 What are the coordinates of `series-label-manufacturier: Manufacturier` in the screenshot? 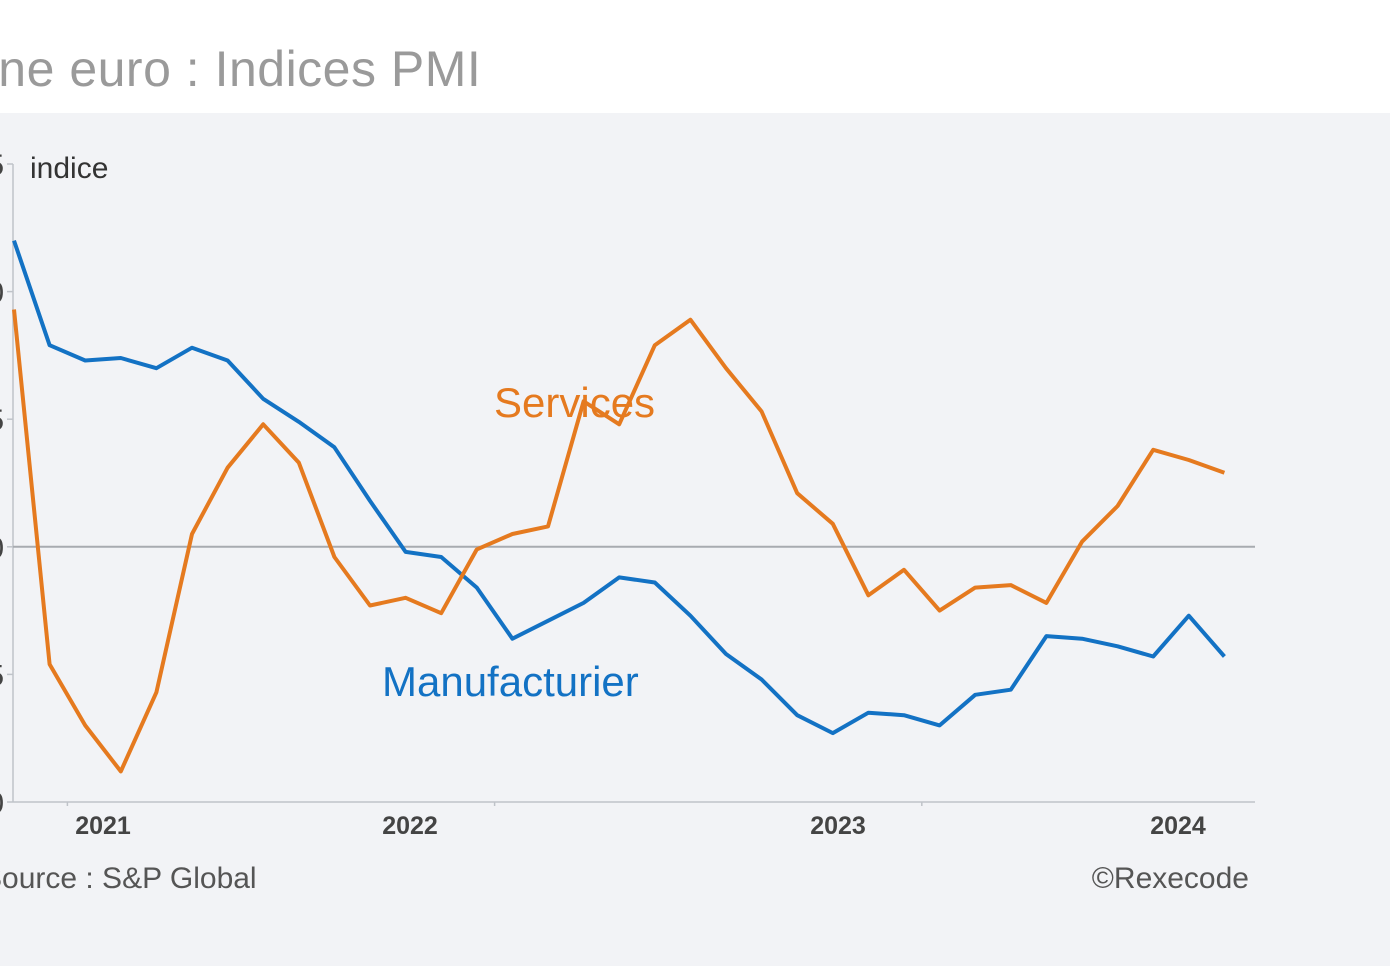 It's located at (510, 681).